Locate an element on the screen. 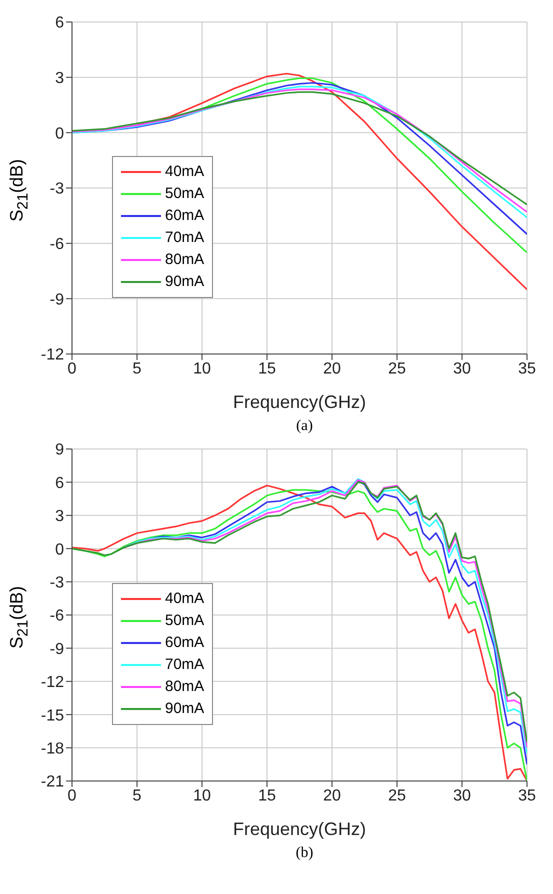 This screenshot has width=553, height=894. y-tick-label: -18 is located at coordinates (52, 749).